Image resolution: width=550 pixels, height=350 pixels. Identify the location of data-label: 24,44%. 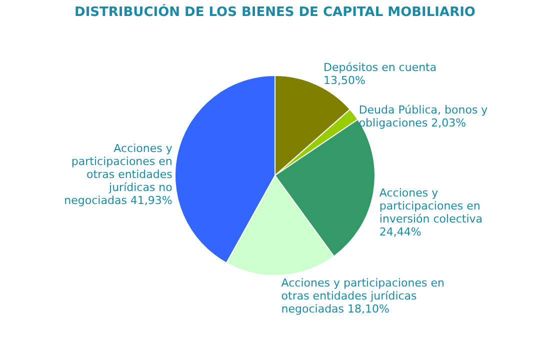
(400, 232).